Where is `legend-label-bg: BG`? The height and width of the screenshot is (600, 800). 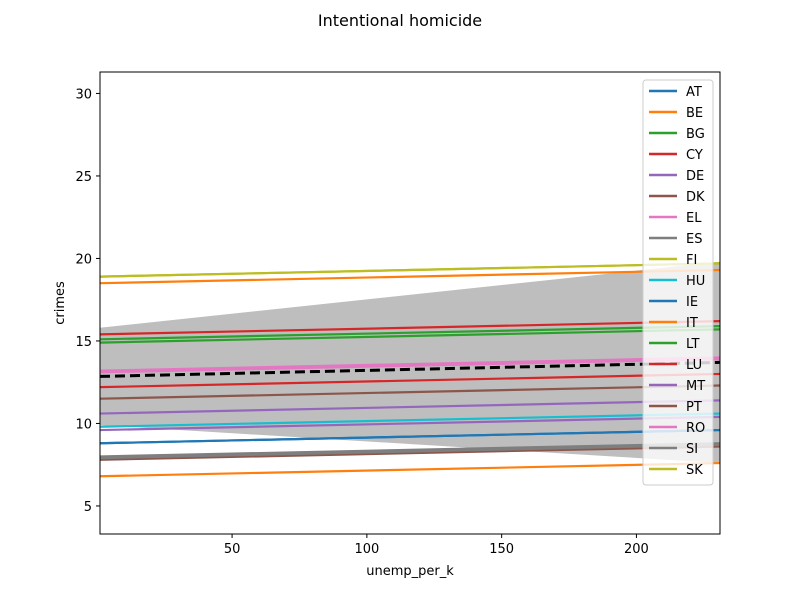
legend-label-bg: BG is located at coordinates (695, 134).